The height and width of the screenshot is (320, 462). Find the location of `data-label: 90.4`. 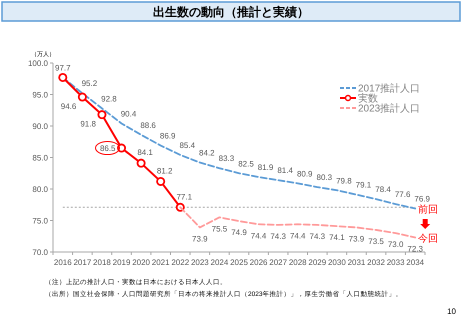

data-label: 90.4 is located at coordinates (128, 113).